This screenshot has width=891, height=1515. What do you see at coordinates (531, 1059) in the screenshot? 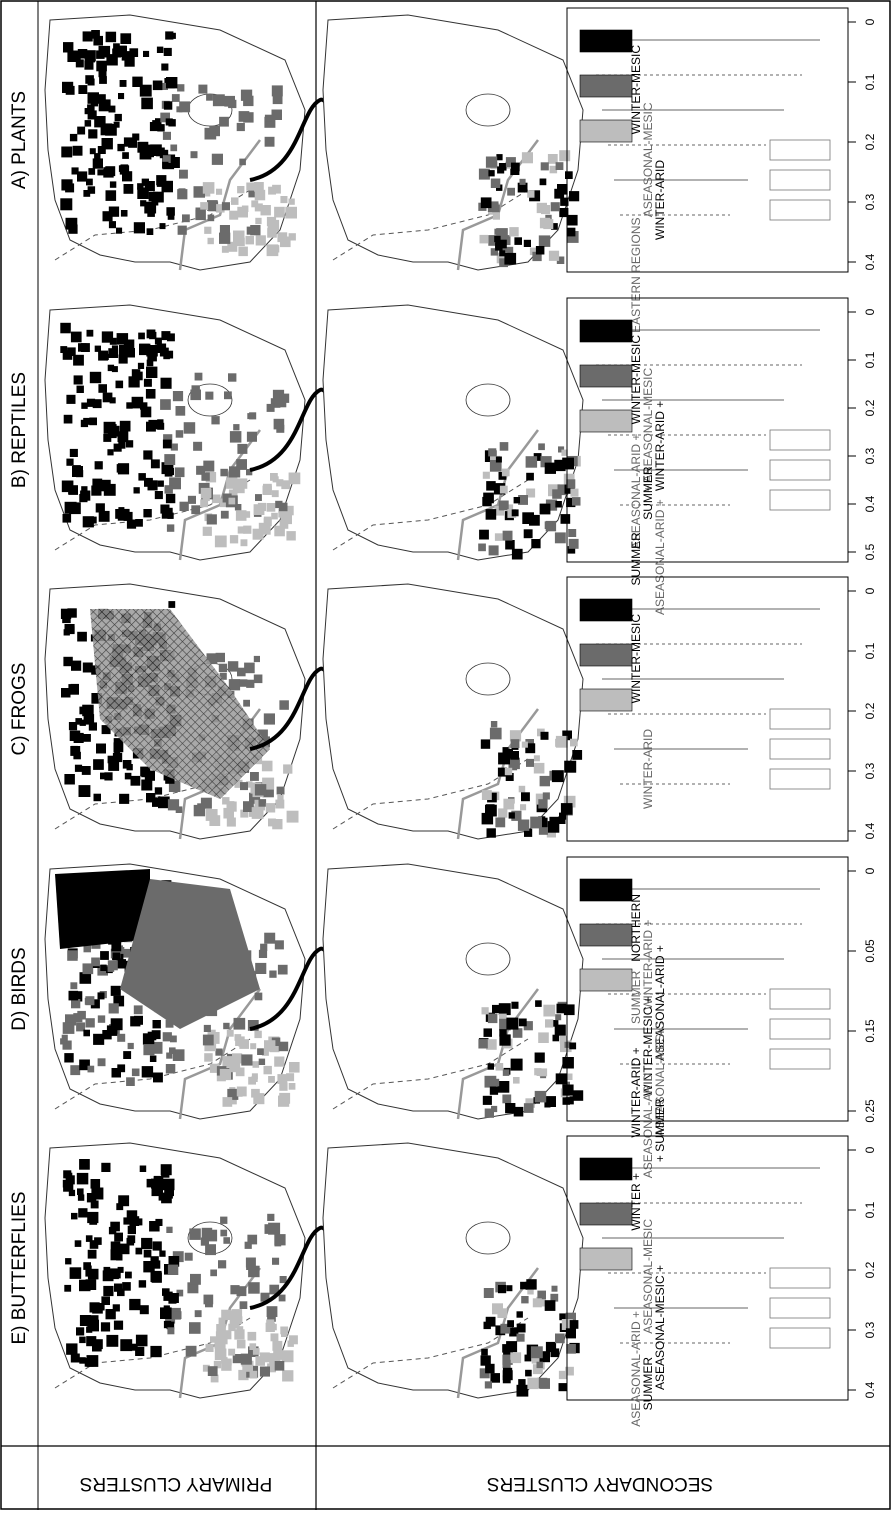
I see `map-cells` at bounding box center [531, 1059].